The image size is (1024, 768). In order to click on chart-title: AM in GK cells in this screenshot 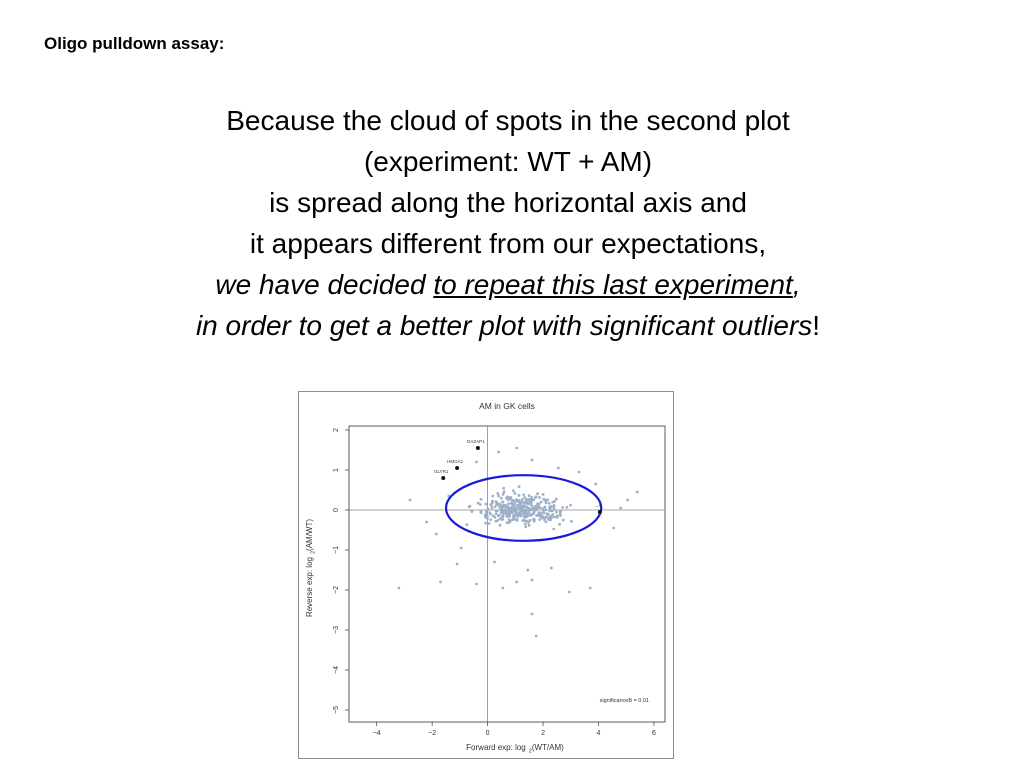, I will do `click(507, 406)`.